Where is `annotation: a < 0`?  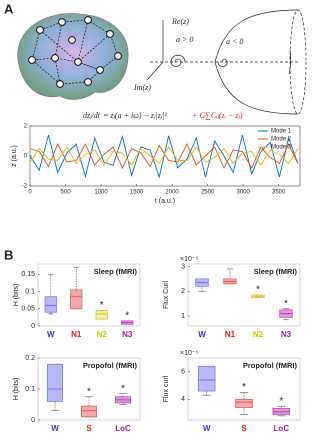 annotation: a < 0 is located at coordinates (234, 41).